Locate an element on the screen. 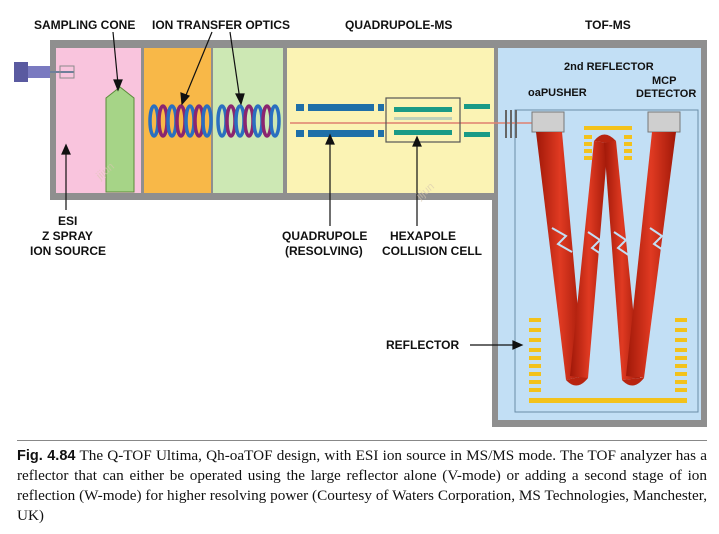 The image size is (719, 534). sampling-cone is located at coordinates (120, 139).